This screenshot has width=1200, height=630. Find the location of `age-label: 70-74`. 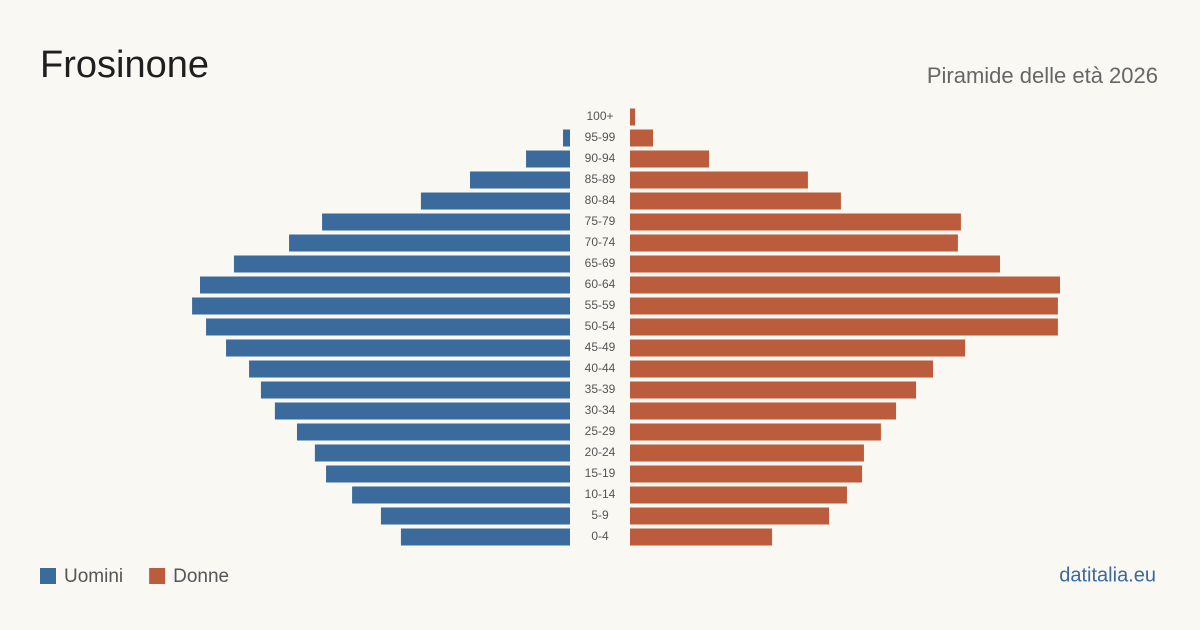

age-label: 70-74 is located at coordinates (600, 242).